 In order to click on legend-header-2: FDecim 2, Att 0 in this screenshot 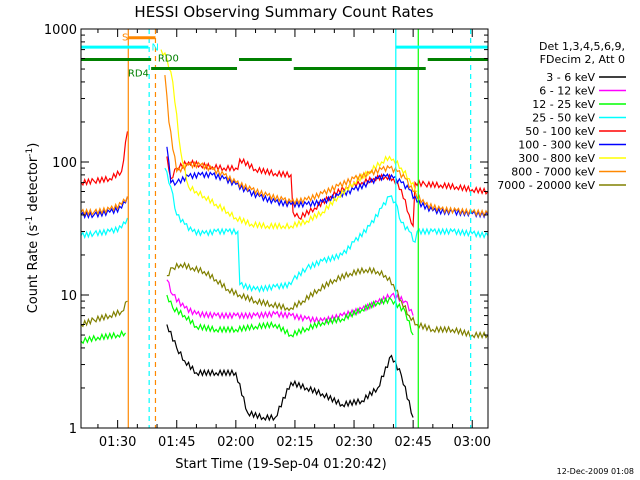, I will do `click(582, 59)`.